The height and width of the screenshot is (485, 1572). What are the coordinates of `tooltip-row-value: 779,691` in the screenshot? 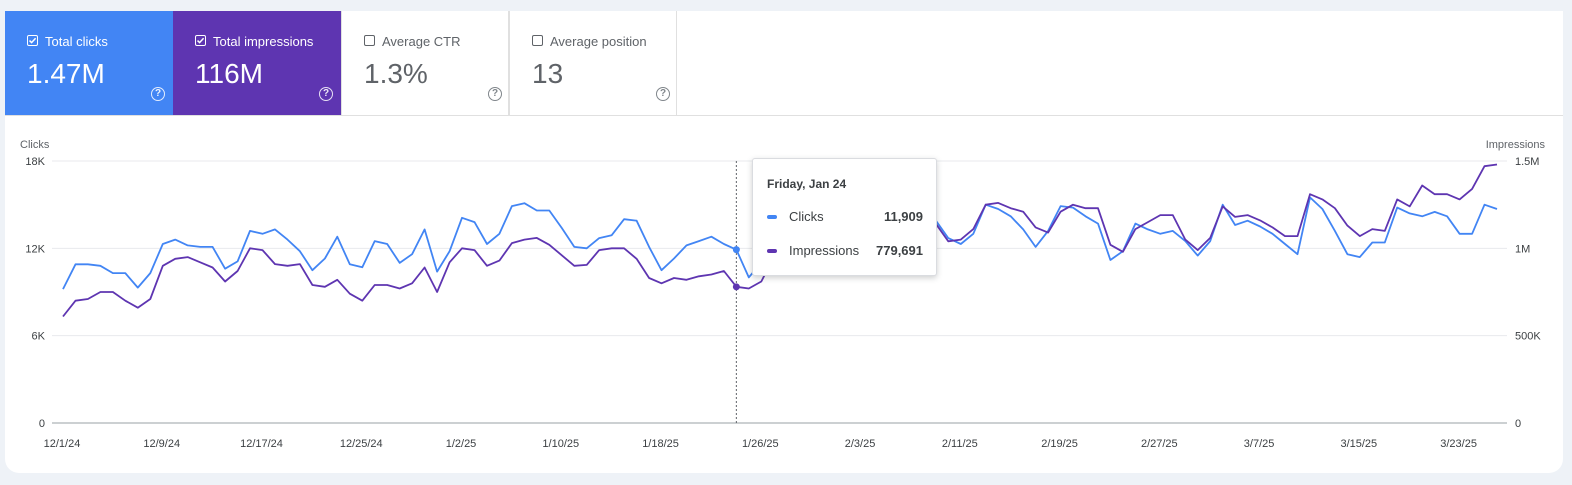 It's located at (899, 250).